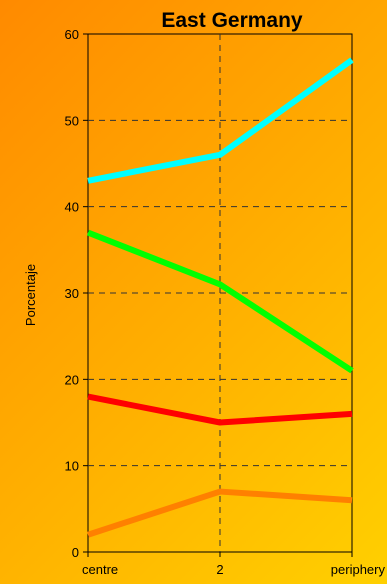 Image resolution: width=387 pixels, height=584 pixels. Describe the element at coordinates (72, 293) in the screenshot. I see `y-tick-label: 30` at that location.